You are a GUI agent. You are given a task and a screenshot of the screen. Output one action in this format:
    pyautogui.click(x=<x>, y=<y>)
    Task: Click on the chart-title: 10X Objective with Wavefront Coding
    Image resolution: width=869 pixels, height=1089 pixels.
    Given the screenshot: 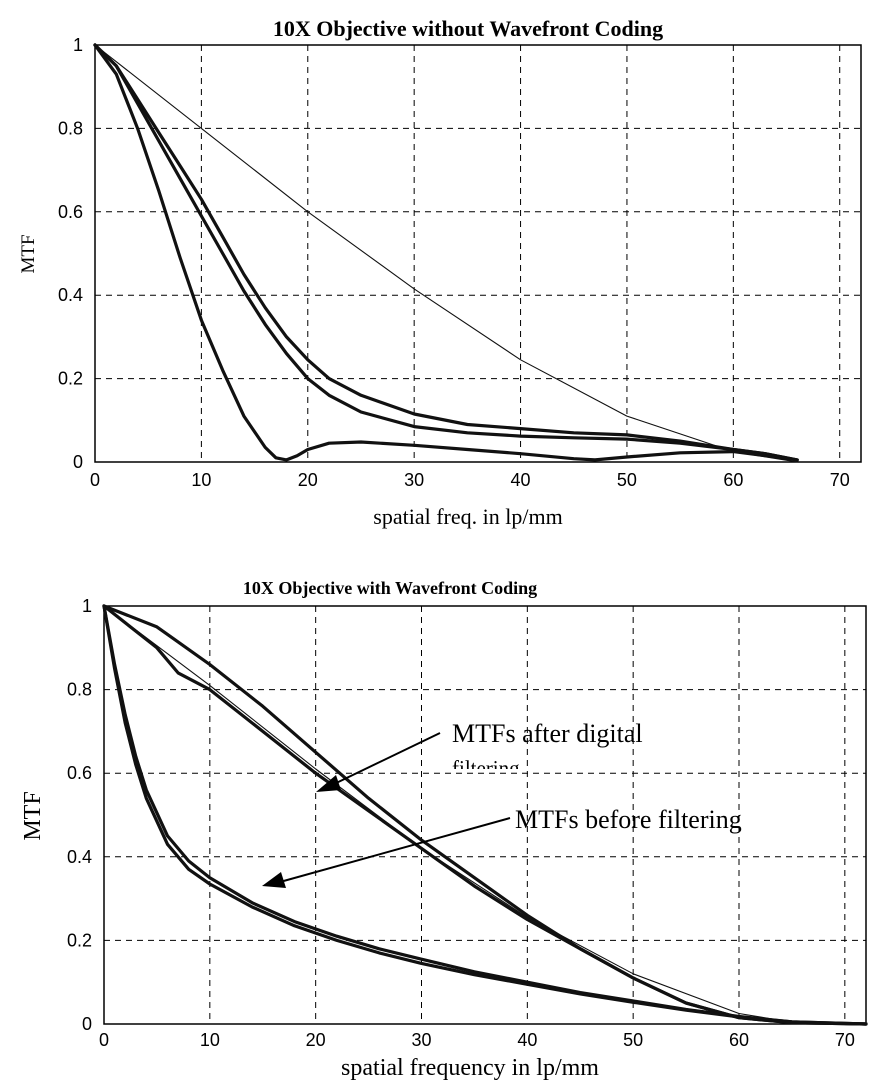 What is the action you would take?
    pyautogui.click(x=390, y=588)
    